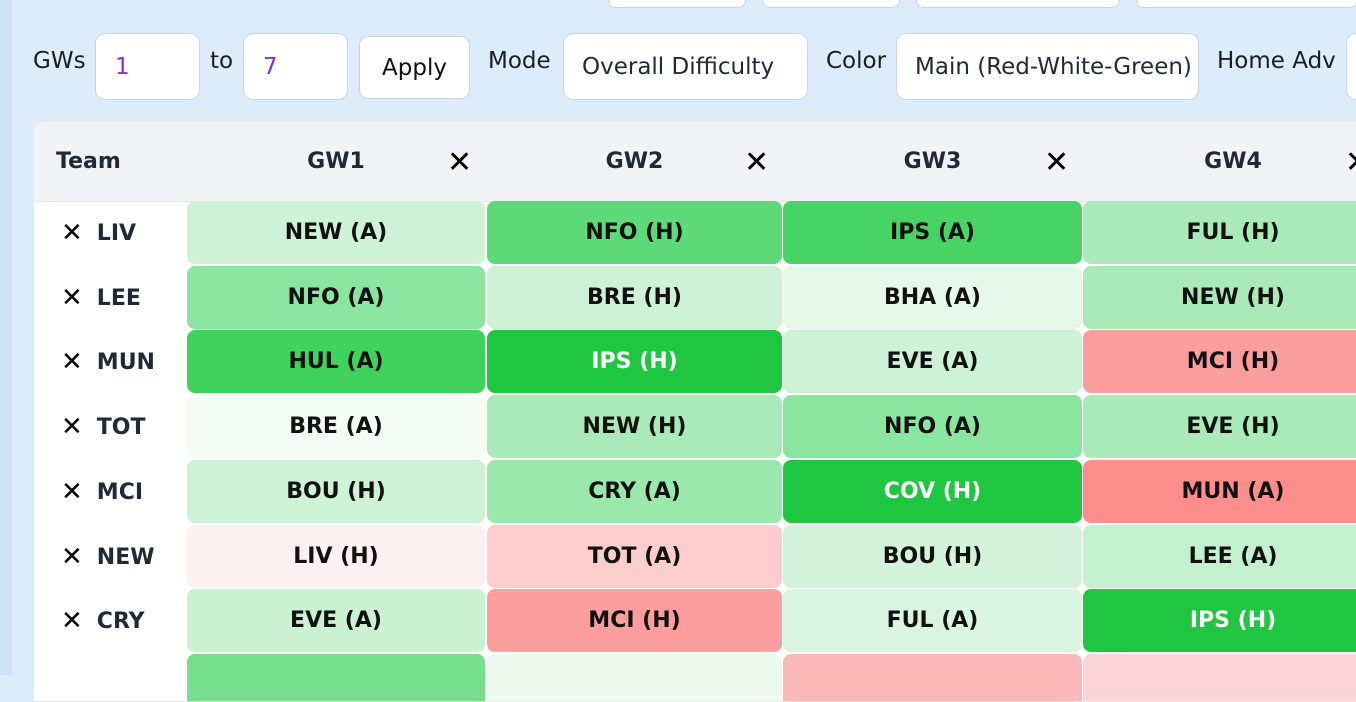 This screenshot has width=1356, height=702. I want to click on team-row-label: ✕ MUN, so click(110, 362).